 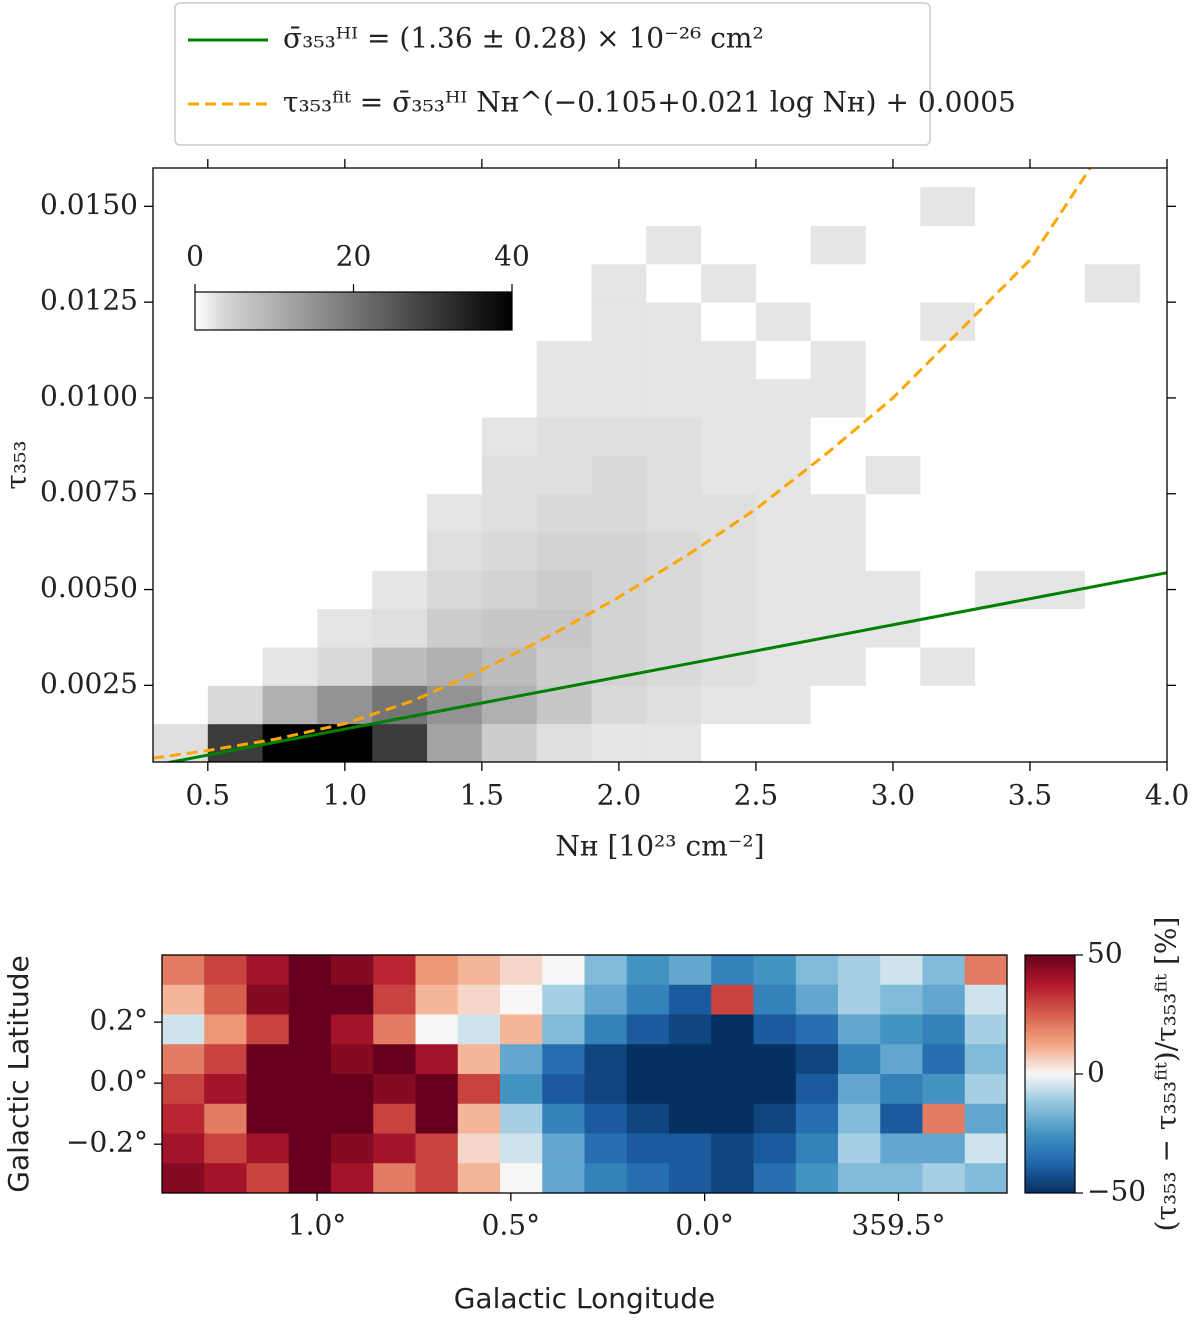 I want to click on y-tick-label: 0.0075, so click(x=89, y=491).